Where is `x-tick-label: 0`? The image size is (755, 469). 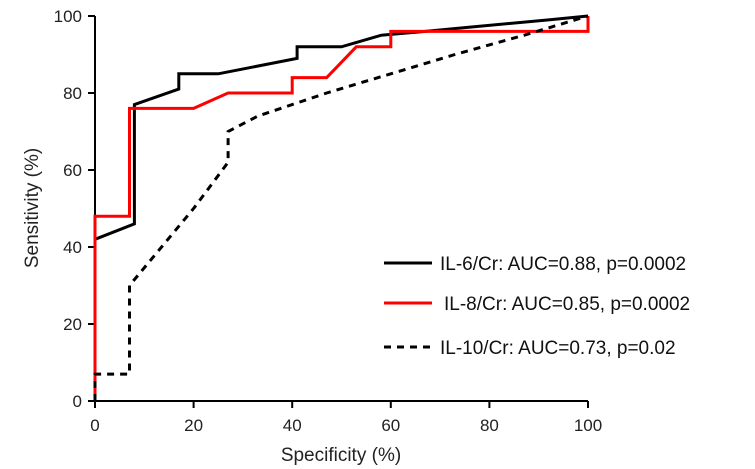
x-tick-label: 0 is located at coordinates (94, 425).